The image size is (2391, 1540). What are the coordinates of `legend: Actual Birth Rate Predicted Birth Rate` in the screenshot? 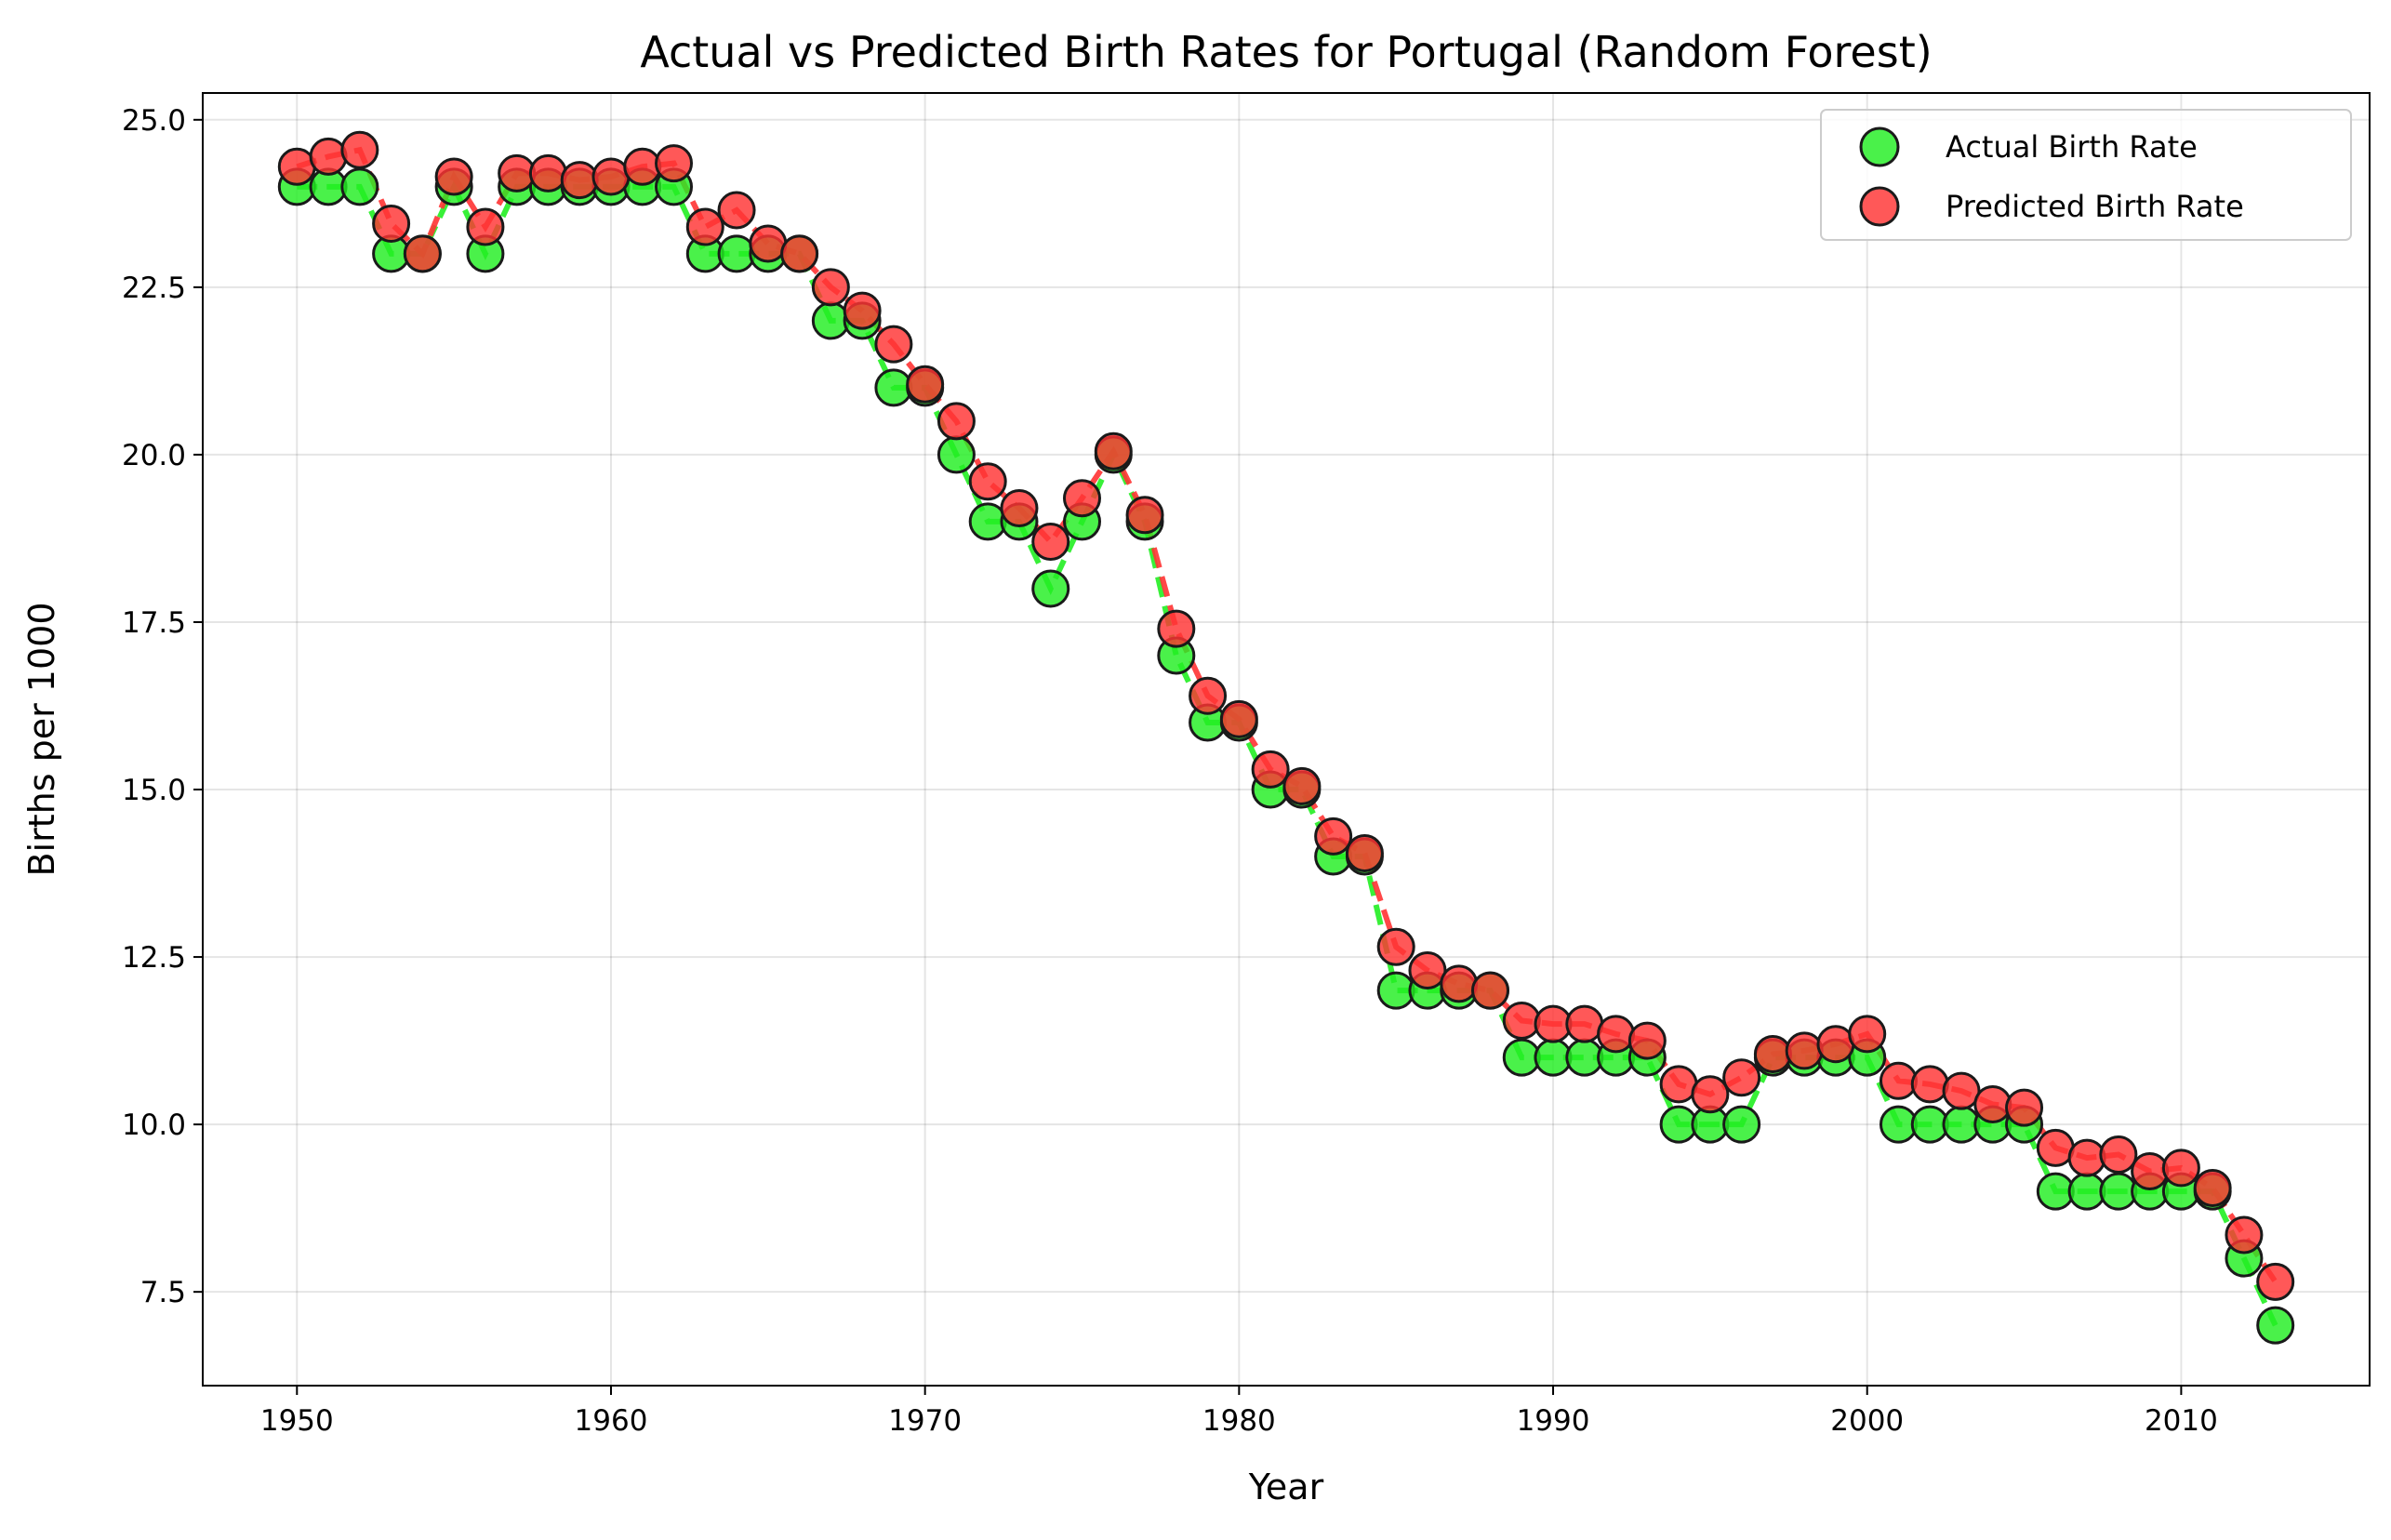 It's located at (2086, 175).